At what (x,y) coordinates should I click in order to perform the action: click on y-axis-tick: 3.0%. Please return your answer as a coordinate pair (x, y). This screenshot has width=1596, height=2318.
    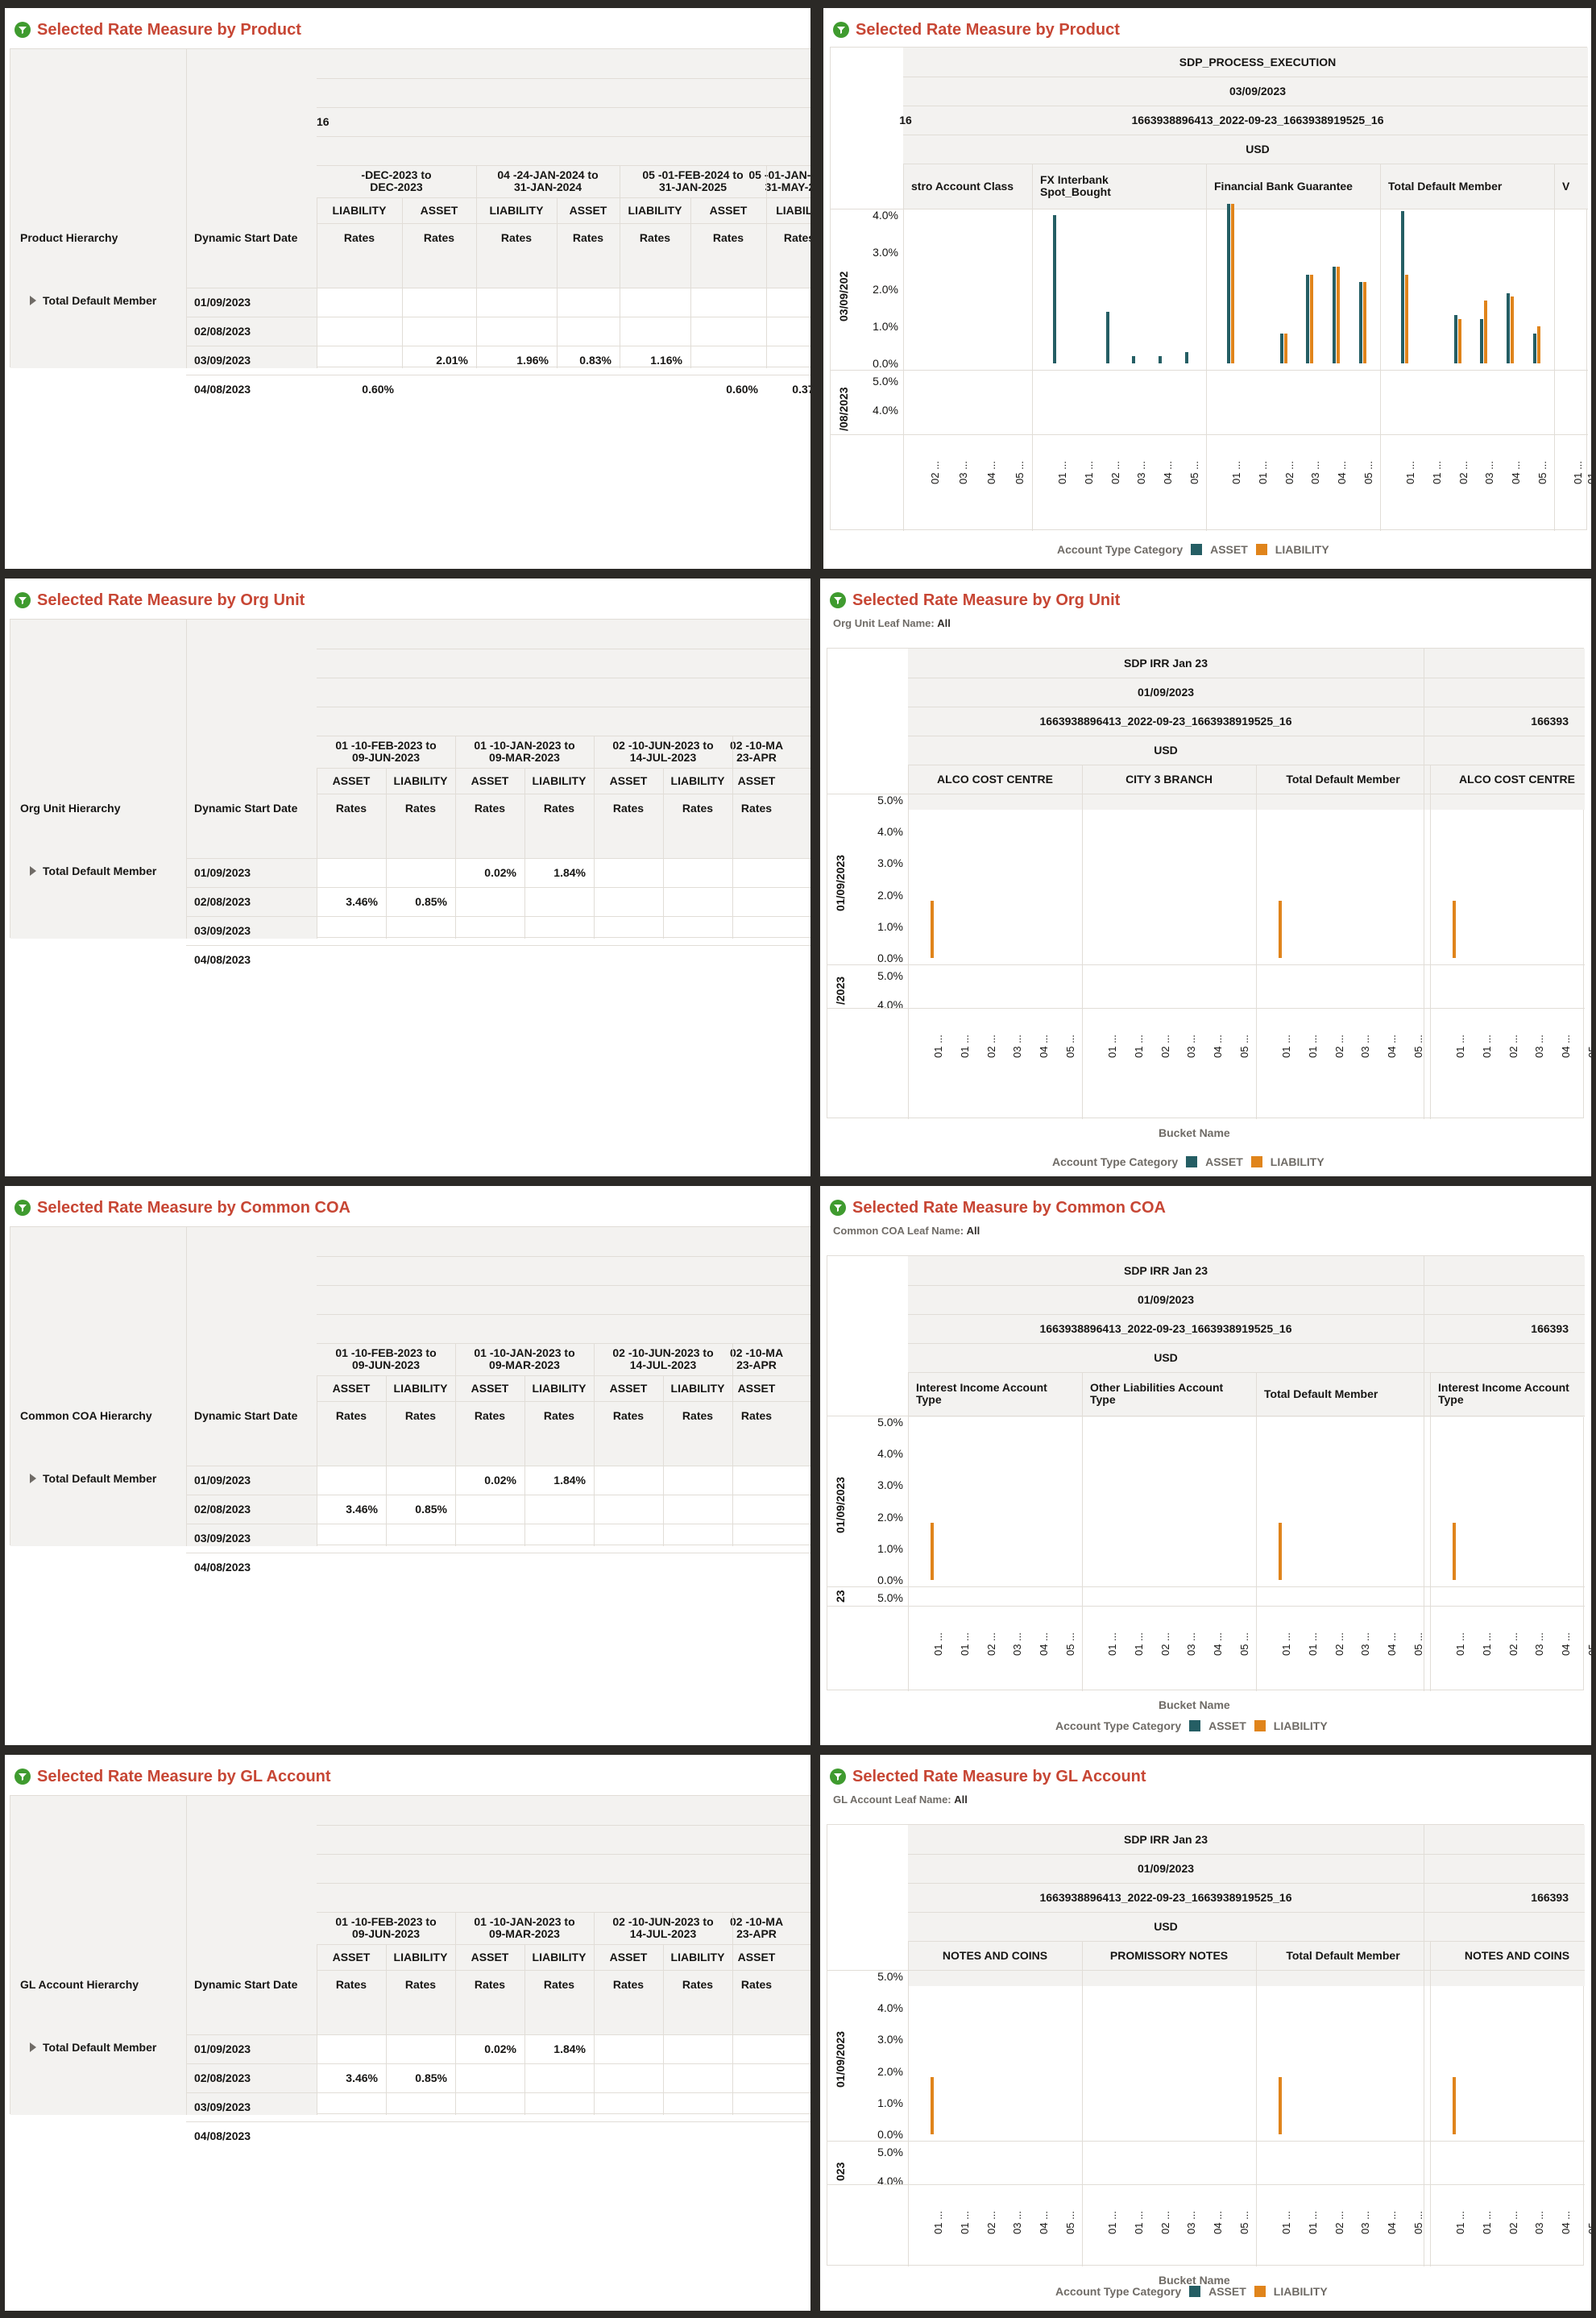
    Looking at the image, I should click on (885, 253).